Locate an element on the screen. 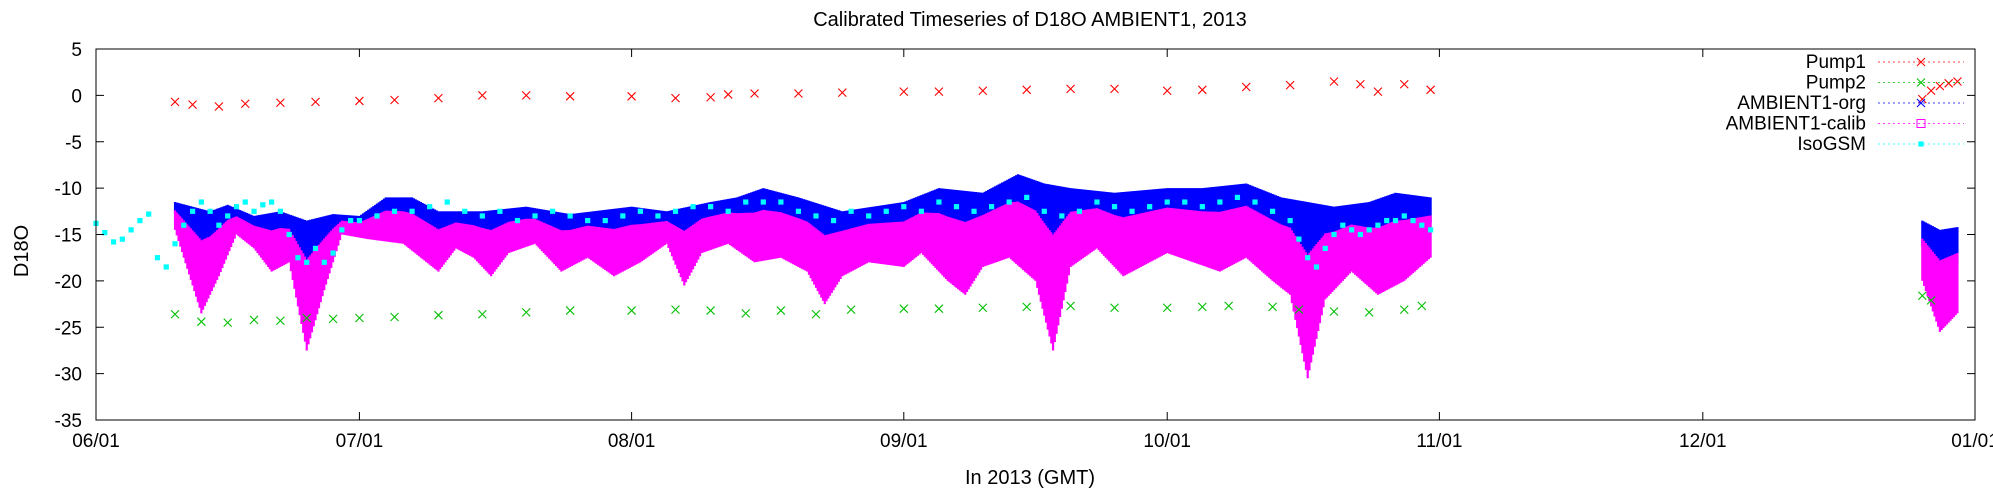 This screenshot has height=497, width=1993. legend-item: Pump2 is located at coordinates (1885, 83).